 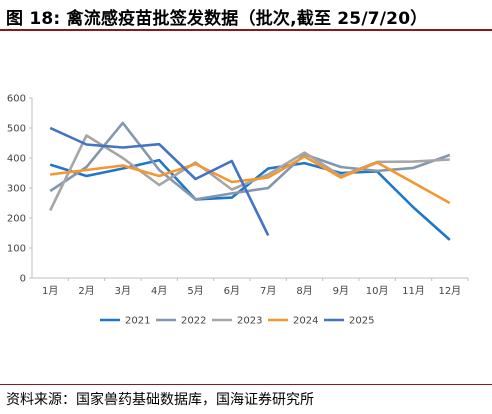 What do you see at coordinates (246, 30) in the screenshot?
I see `title-divider` at bounding box center [246, 30].